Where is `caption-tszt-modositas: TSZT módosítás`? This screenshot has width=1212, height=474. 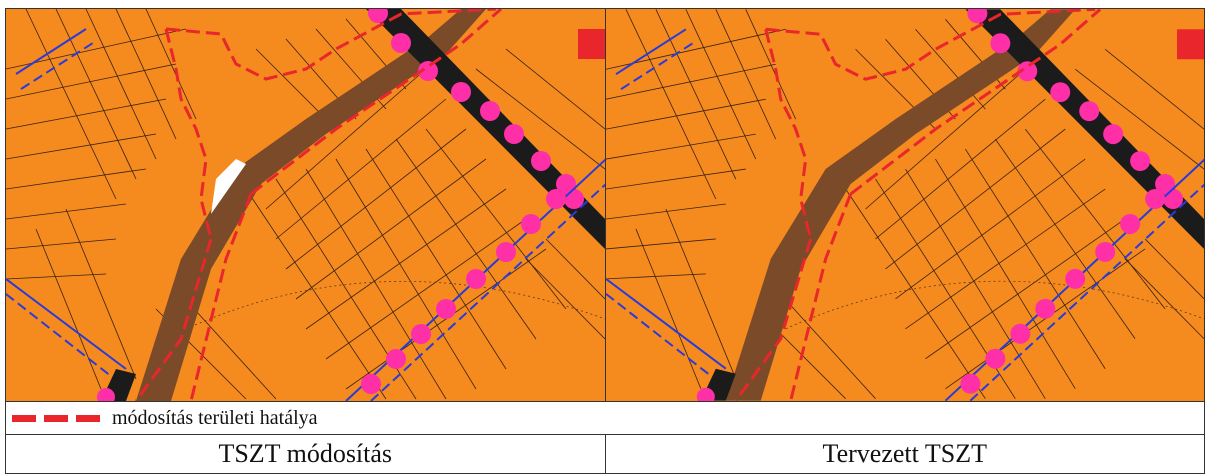
caption-tszt-modositas: TSZT módosítás is located at coordinates (306, 454).